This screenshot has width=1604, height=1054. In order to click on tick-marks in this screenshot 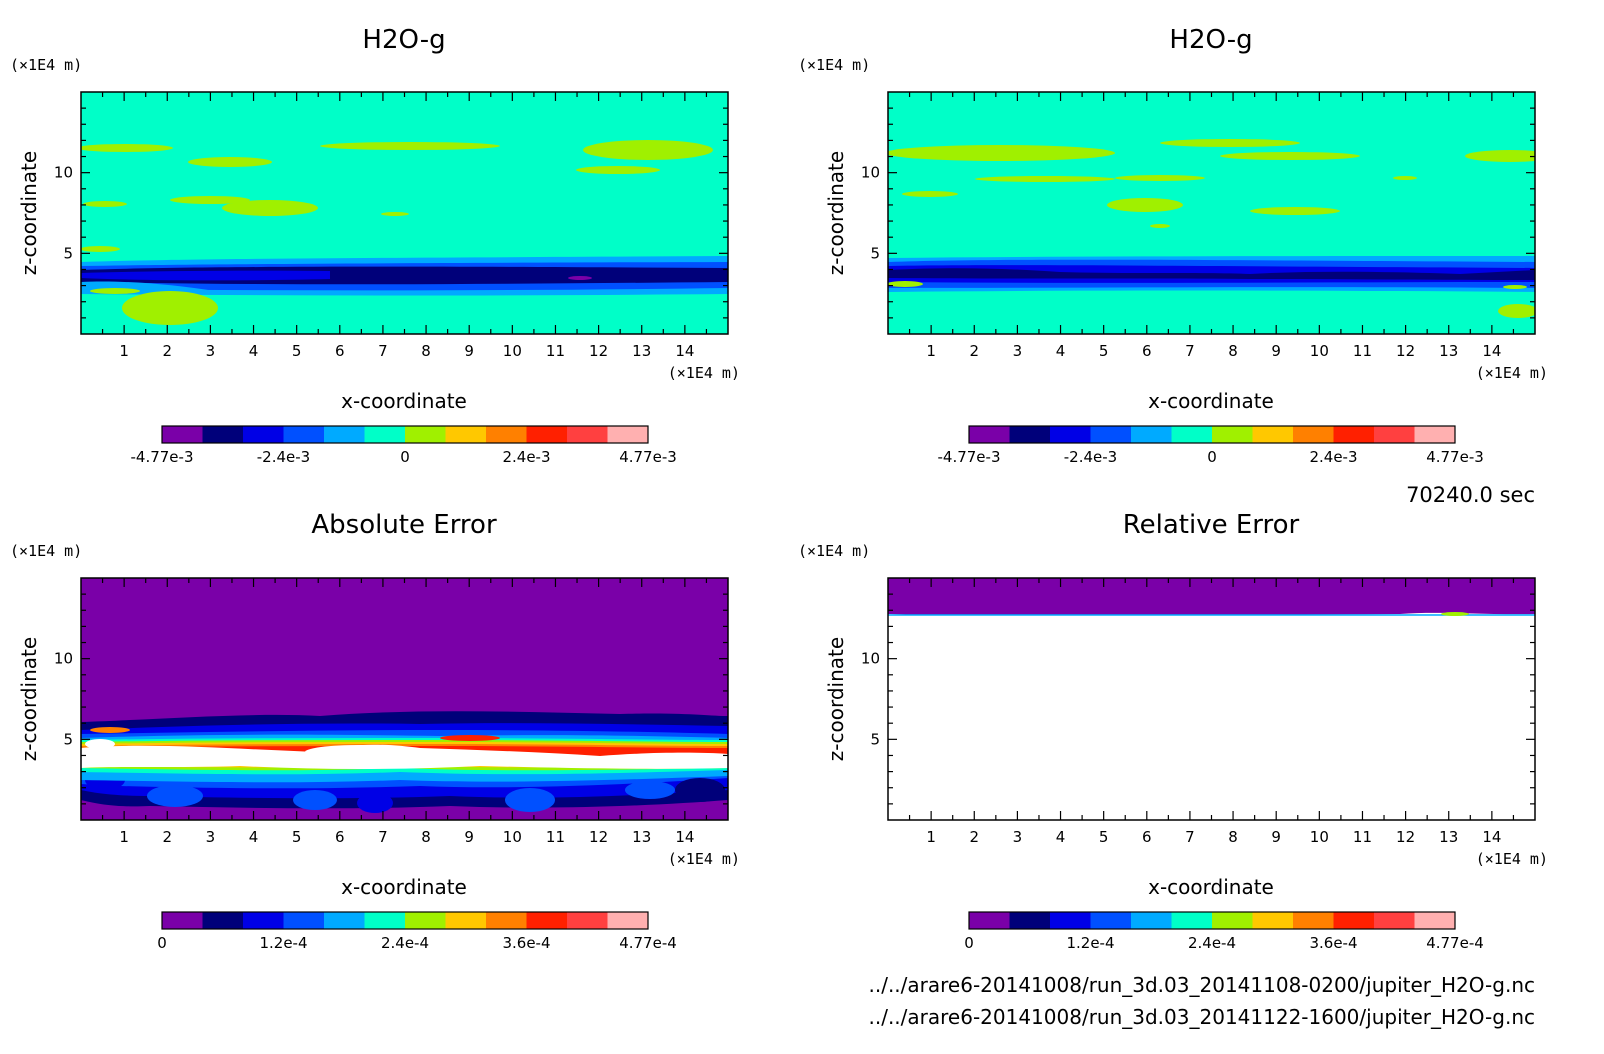, I will do `click(404, 213)`.